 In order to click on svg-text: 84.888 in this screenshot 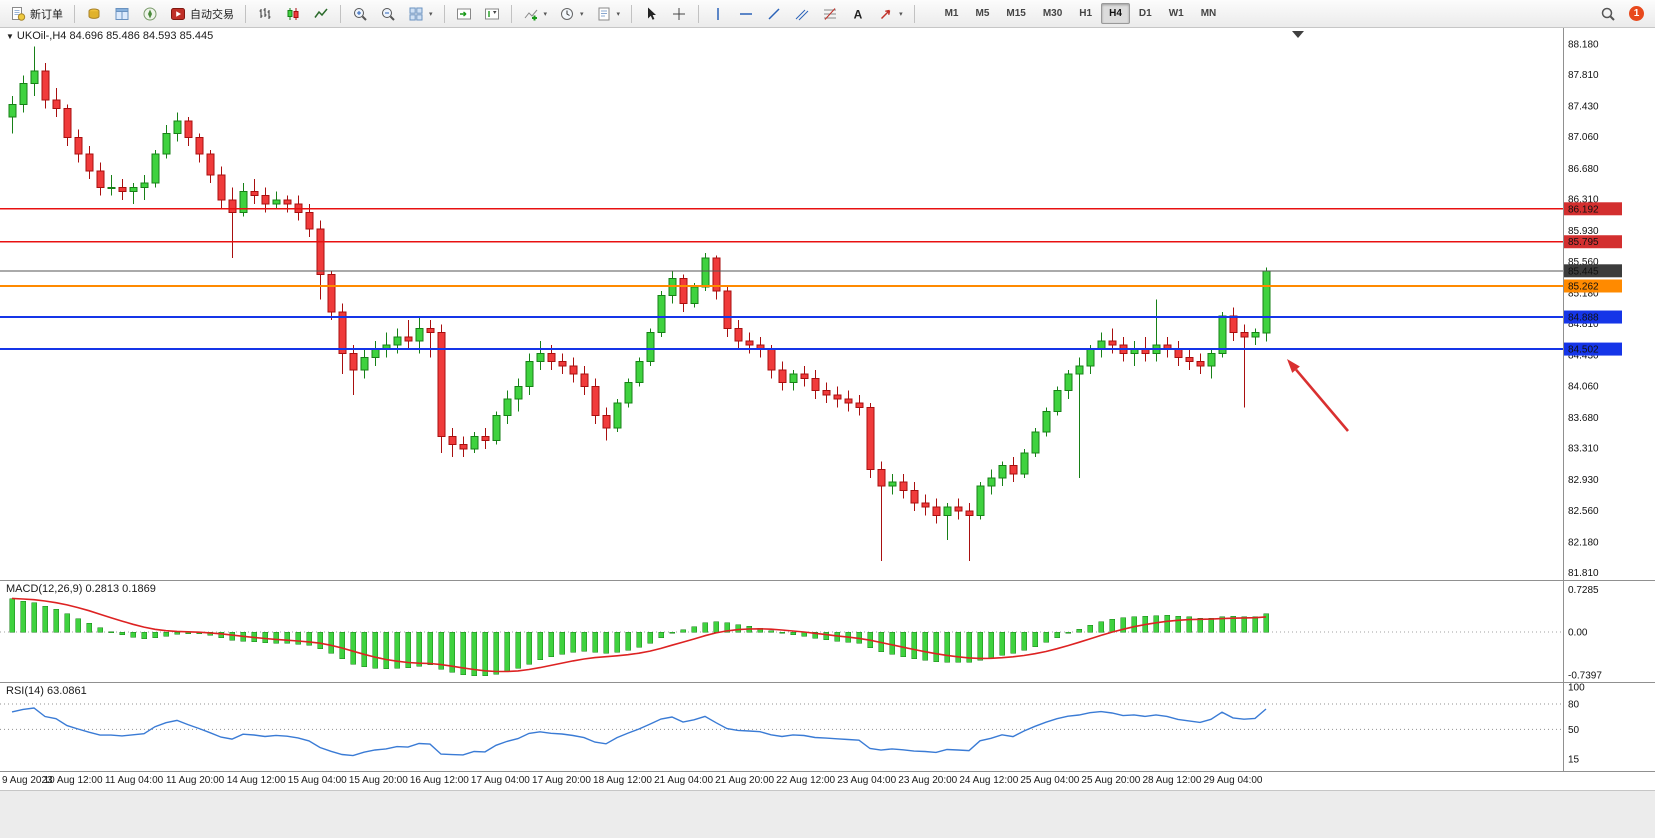, I will do `click(1583, 318)`.